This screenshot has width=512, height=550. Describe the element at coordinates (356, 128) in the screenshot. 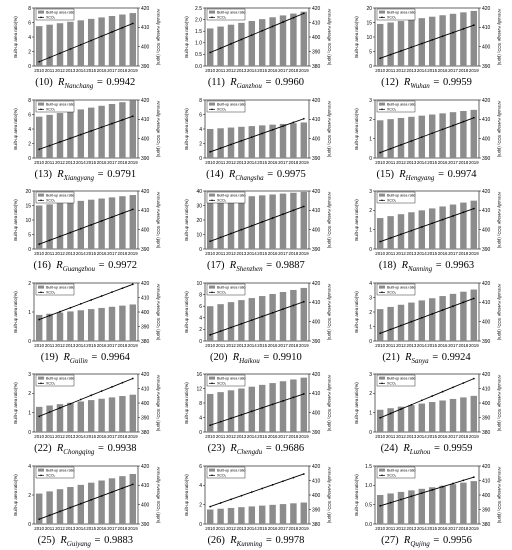

I see `left-axis-title: Built-up area ratio(%)` at that location.